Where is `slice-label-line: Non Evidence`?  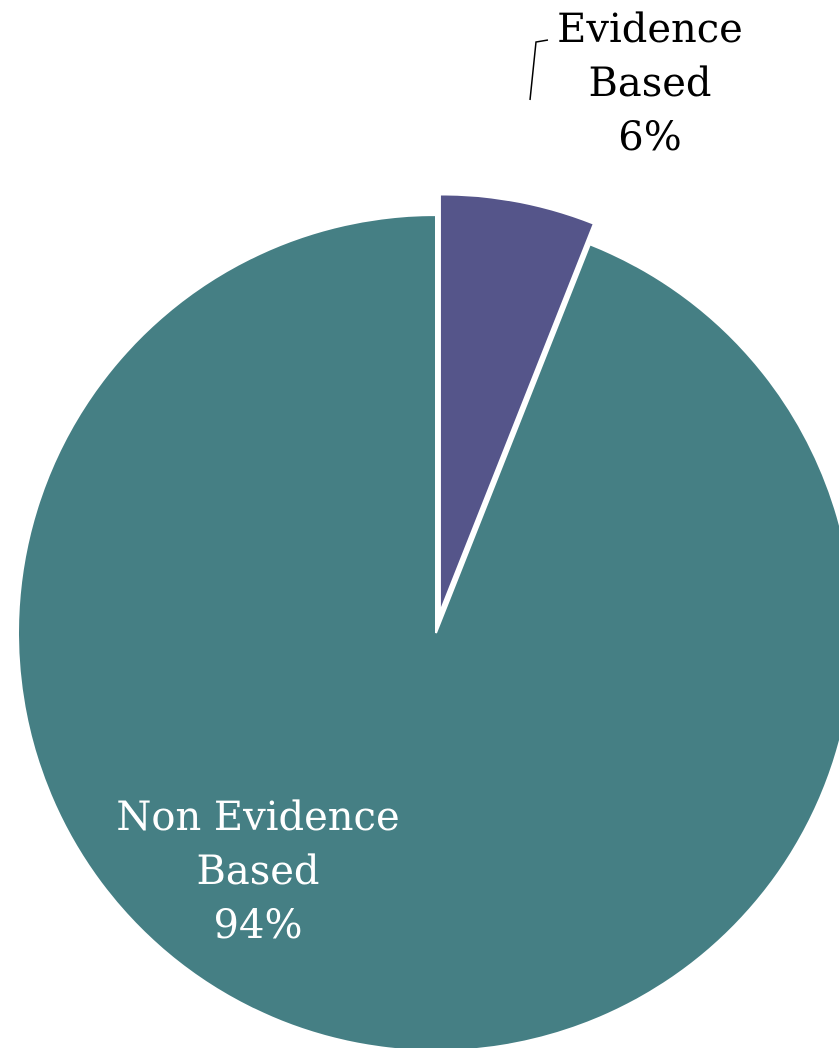
slice-label-line: Non Evidence is located at coordinates (257, 817).